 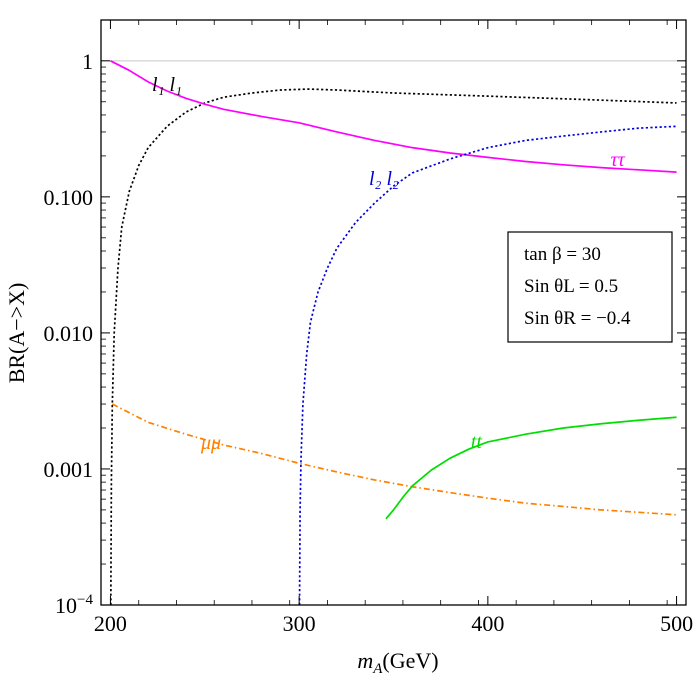 What do you see at coordinates (477, 442) in the screenshot?
I see `series-label-t-t: tt` at bounding box center [477, 442].